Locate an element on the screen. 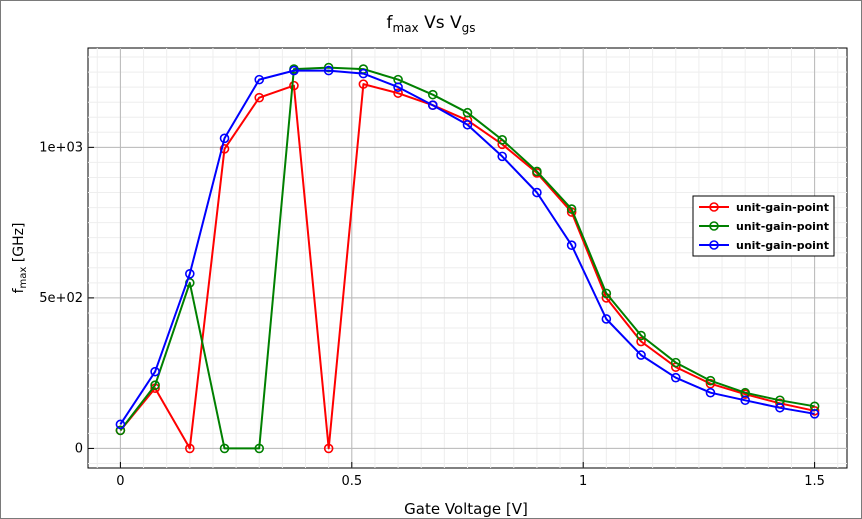  y-tick-label: 1e+03 is located at coordinates (61, 147).